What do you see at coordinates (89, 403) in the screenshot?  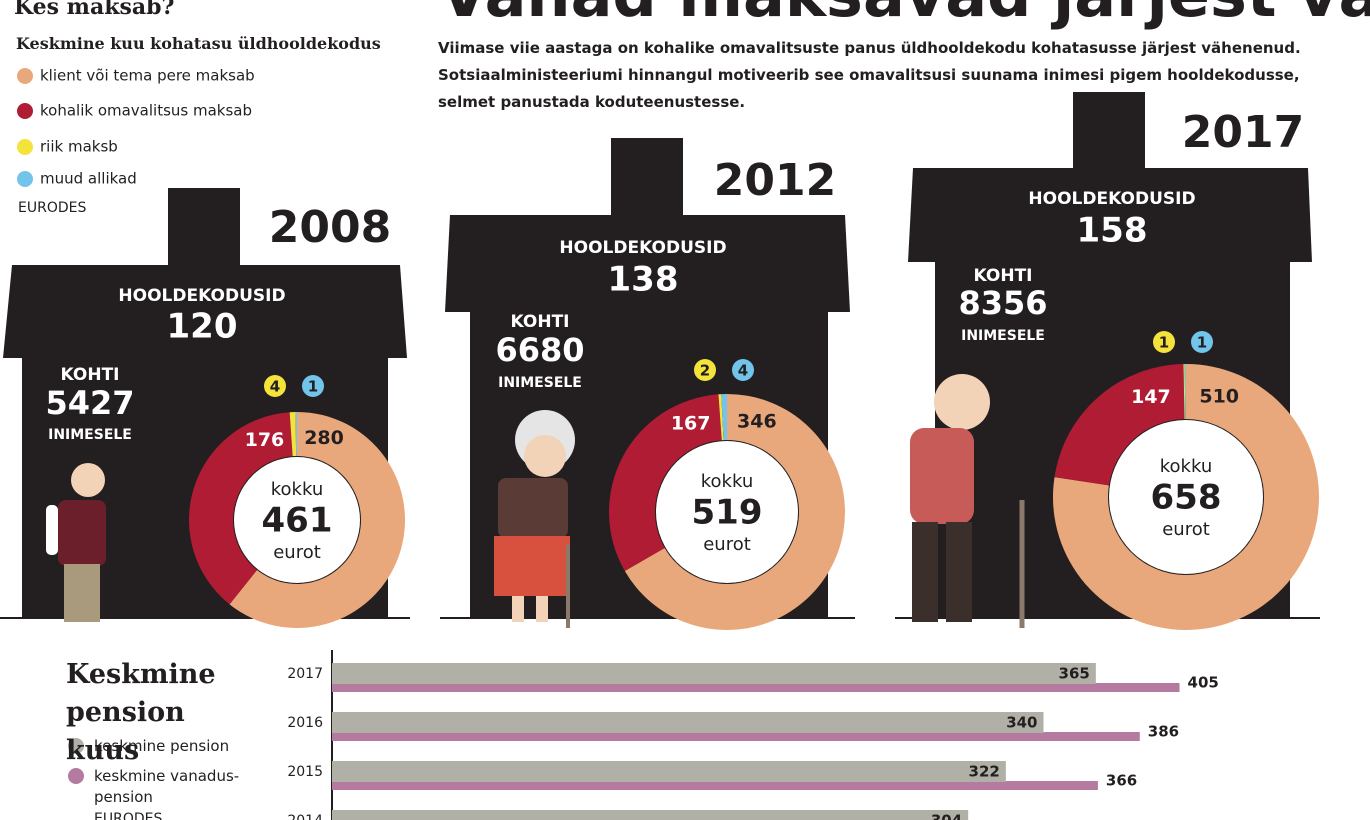 I see `places: 5427` at bounding box center [89, 403].